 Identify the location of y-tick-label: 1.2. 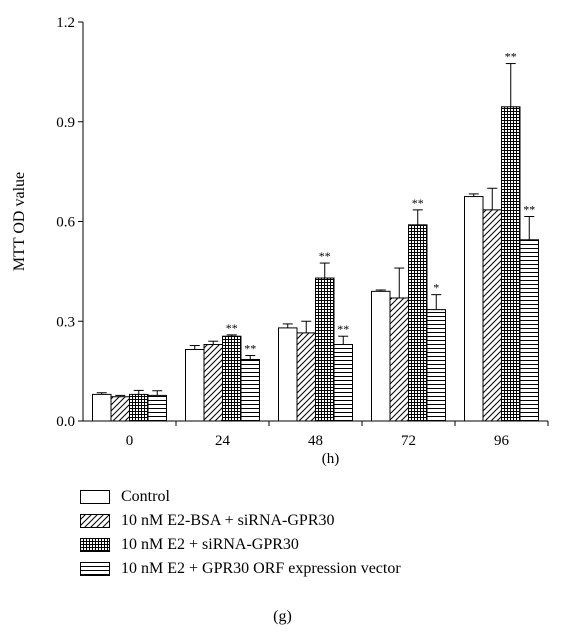
(65, 23).